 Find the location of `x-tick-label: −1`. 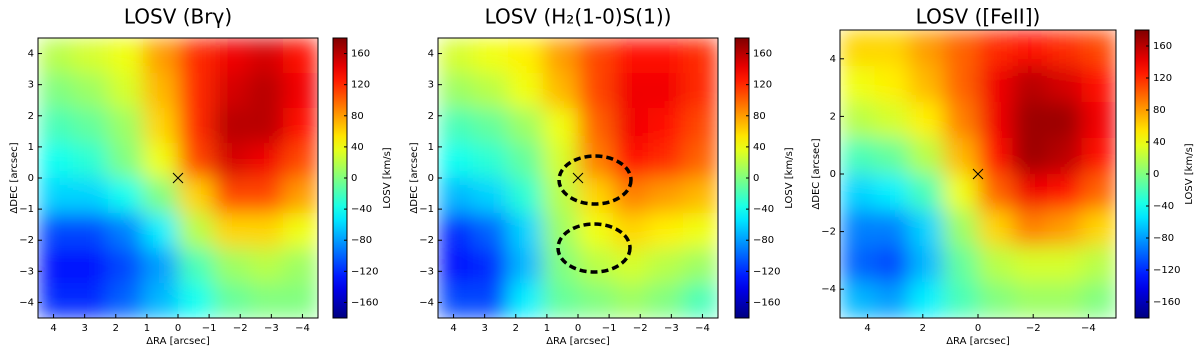

x-tick-label: −1 is located at coordinates (209, 328).